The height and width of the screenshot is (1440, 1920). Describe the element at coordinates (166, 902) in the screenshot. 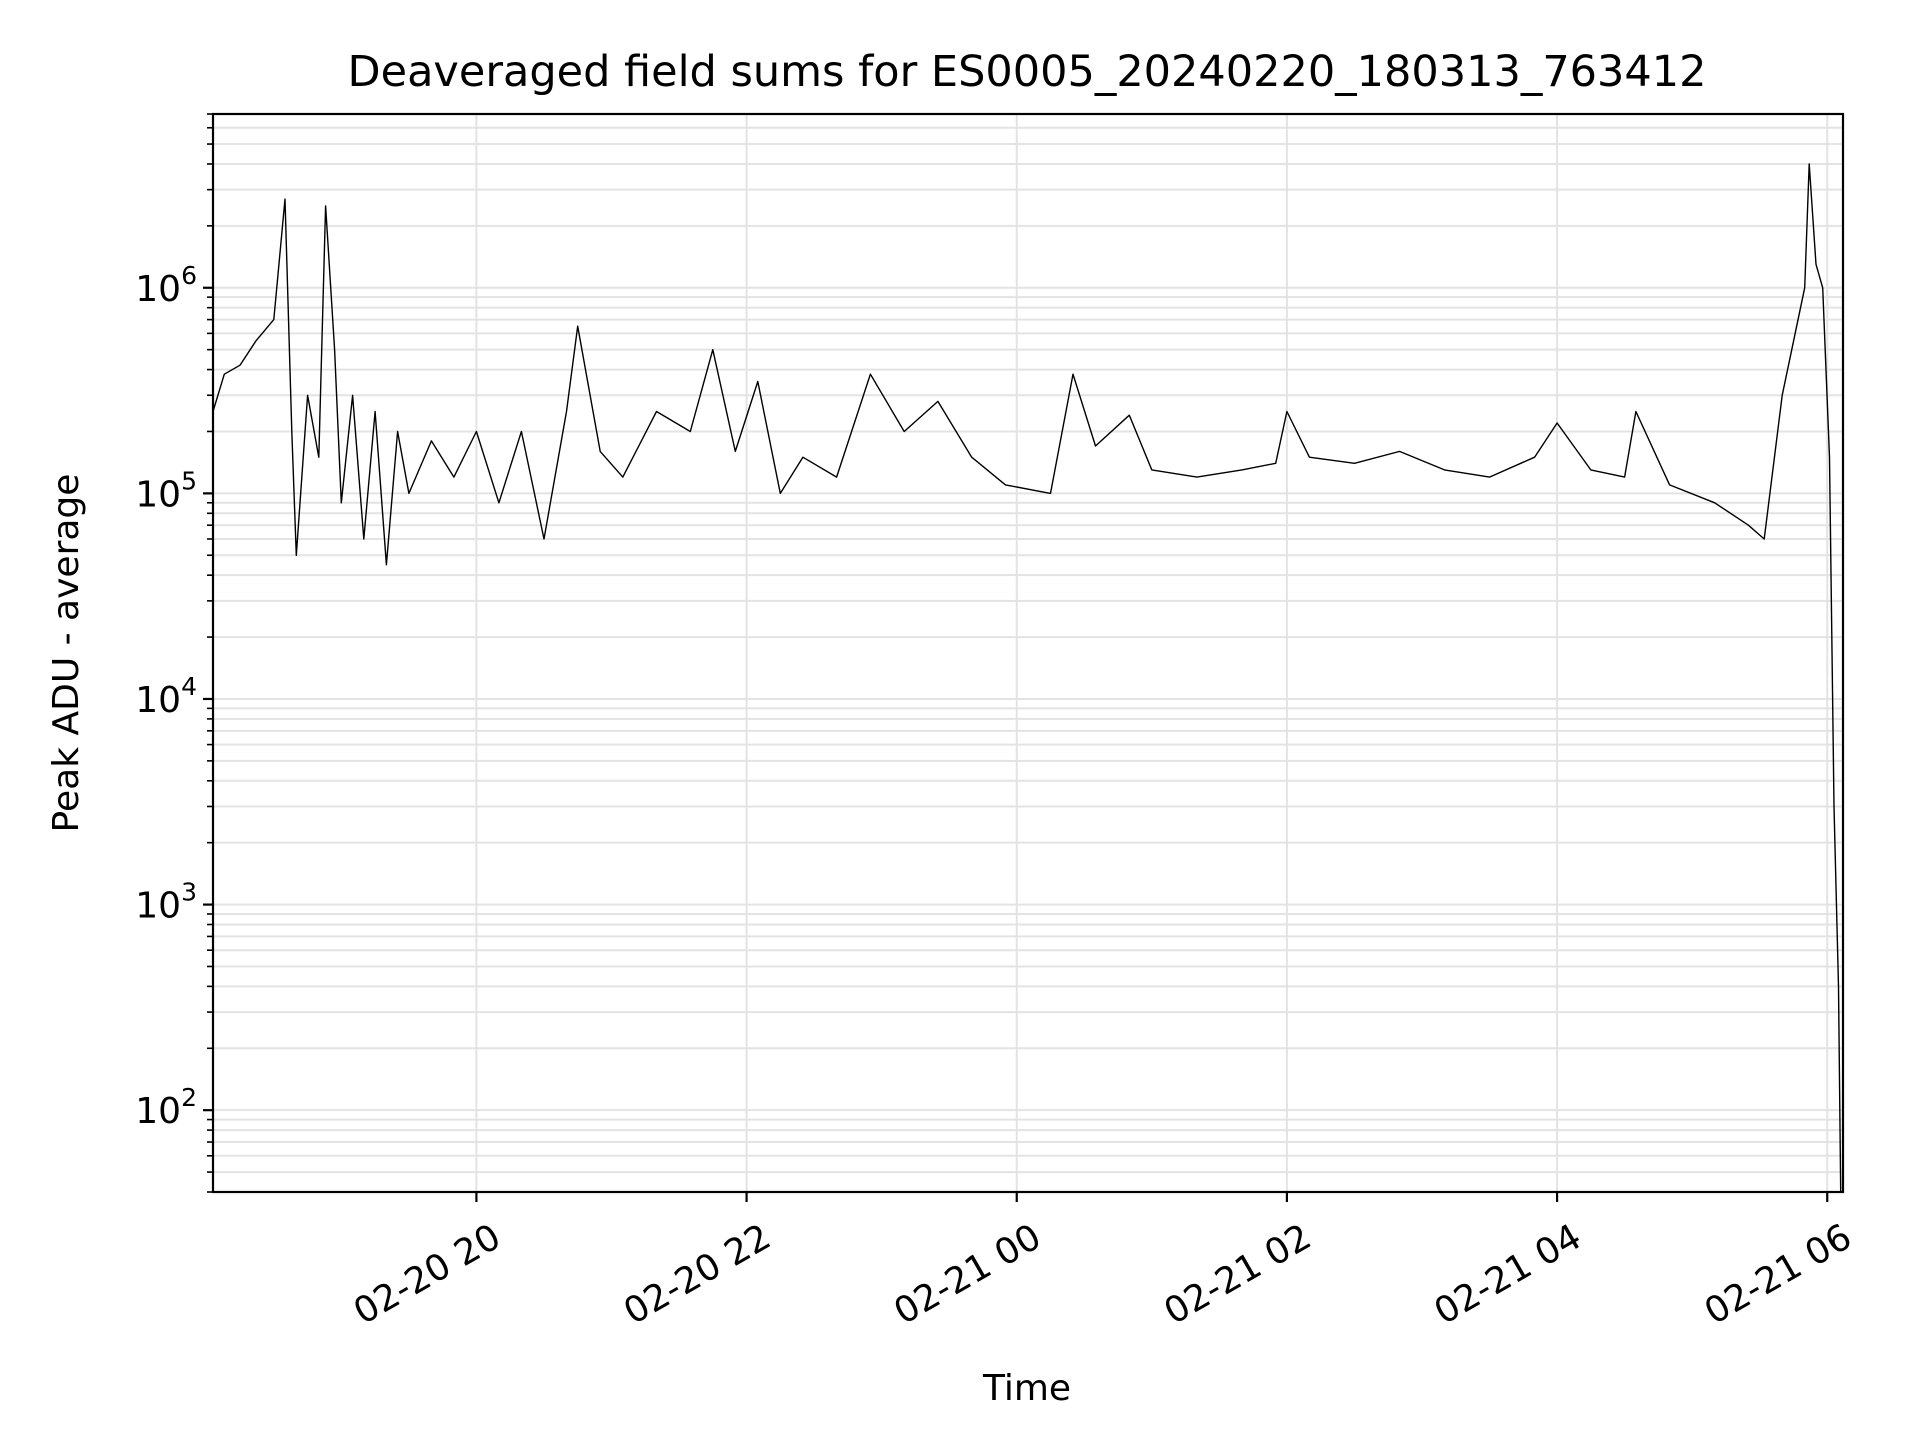

I see `y-tick-label: 10³` at that location.